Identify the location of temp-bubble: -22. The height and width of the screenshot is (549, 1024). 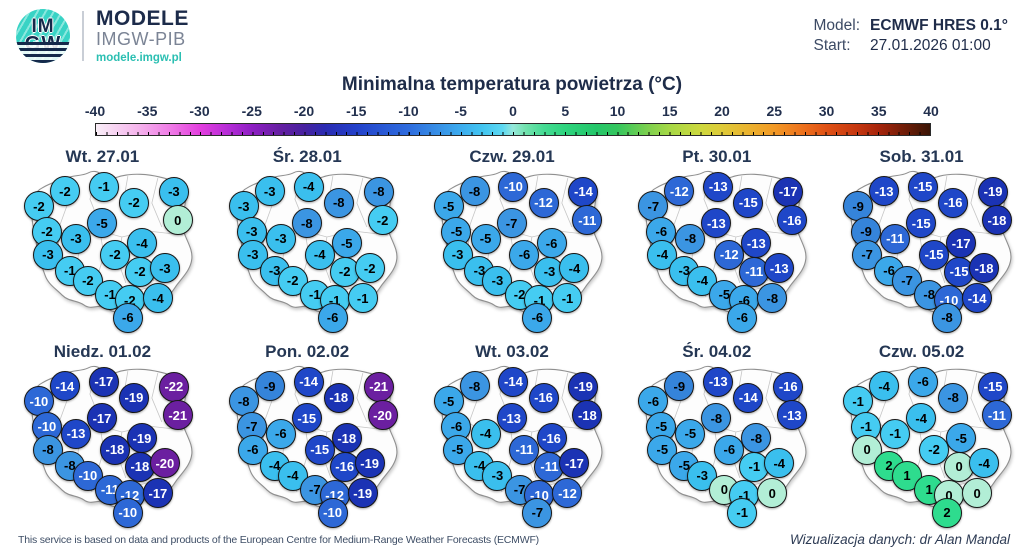
(173, 386).